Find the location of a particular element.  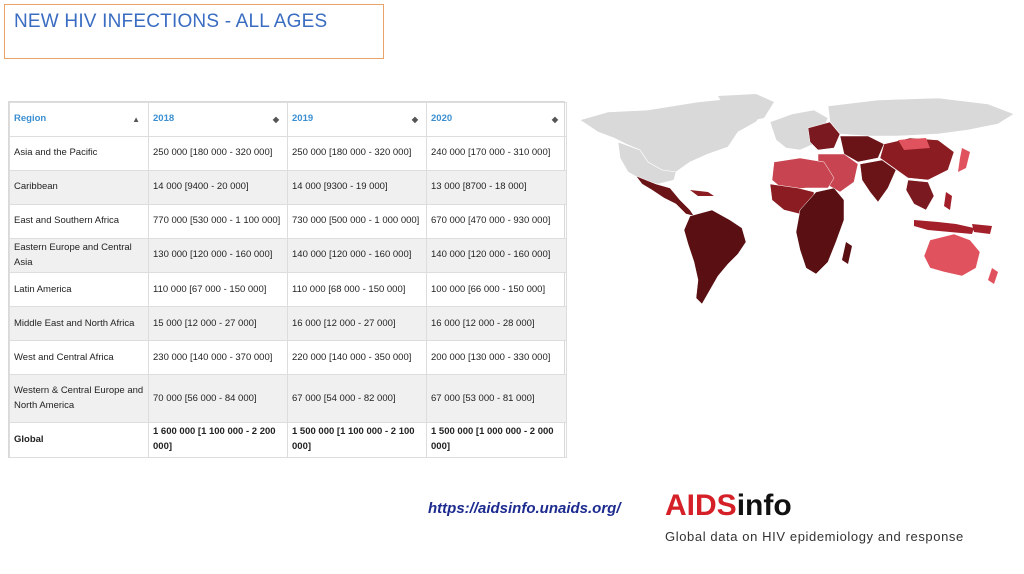

cell-2018: 70 000 [56 000 - 84 000] is located at coordinates (218, 399).